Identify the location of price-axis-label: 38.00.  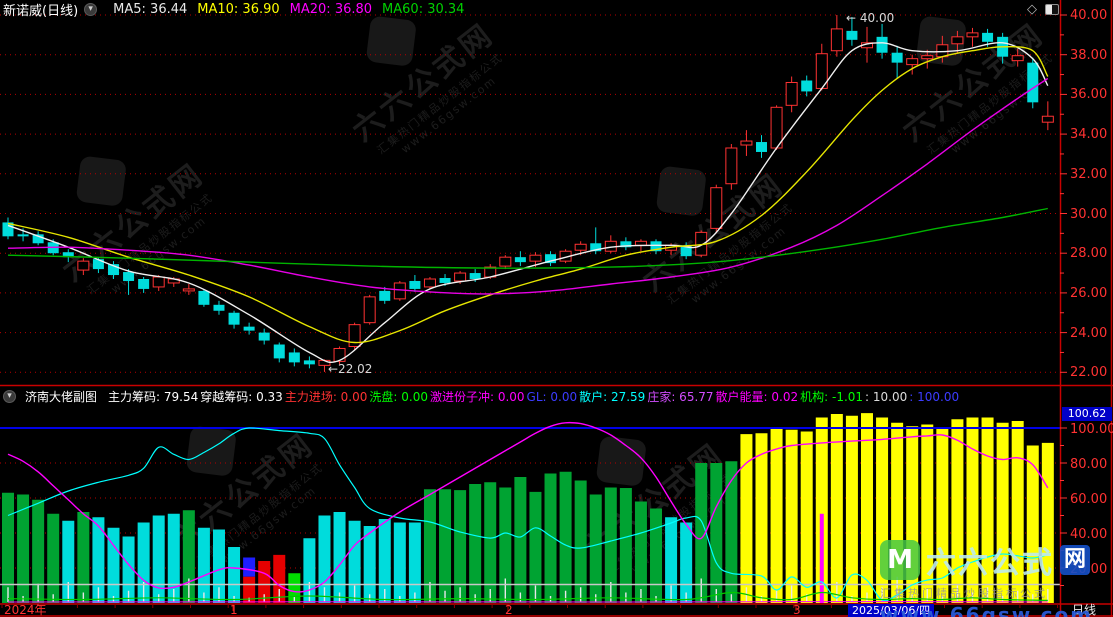
(1089, 55).